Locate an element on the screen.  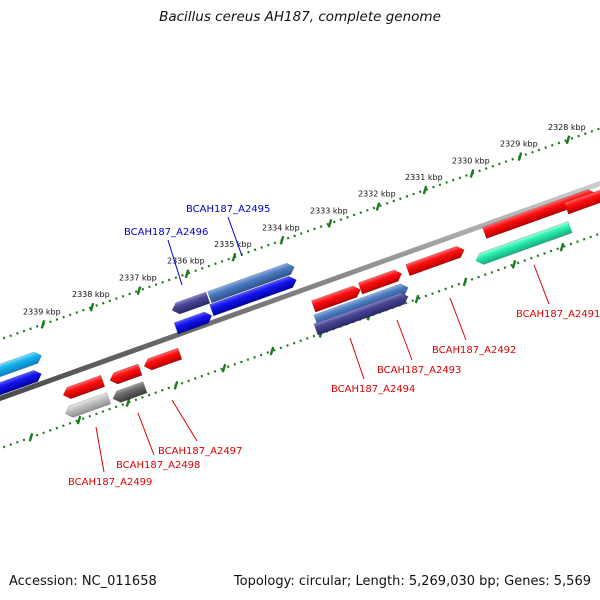
gene-label: BCAH187_A2494 is located at coordinates (373, 389).